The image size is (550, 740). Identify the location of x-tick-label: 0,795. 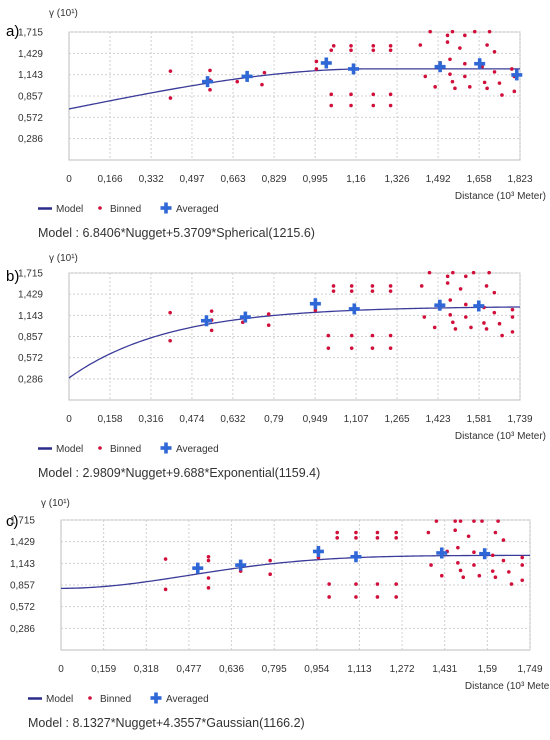
(274, 669).